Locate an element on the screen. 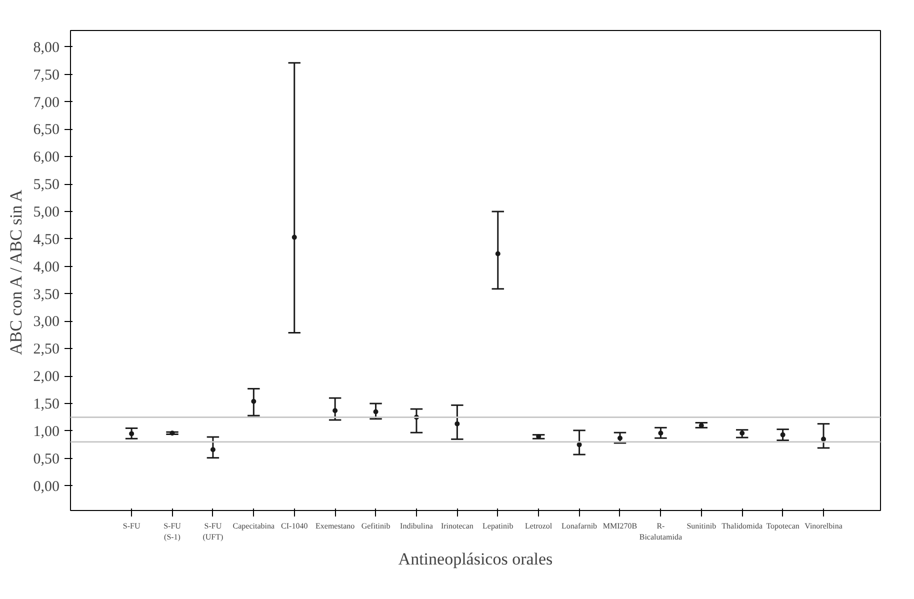 The width and height of the screenshot is (914, 599). x-tick-label: CI-1040 is located at coordinates (294, 526).